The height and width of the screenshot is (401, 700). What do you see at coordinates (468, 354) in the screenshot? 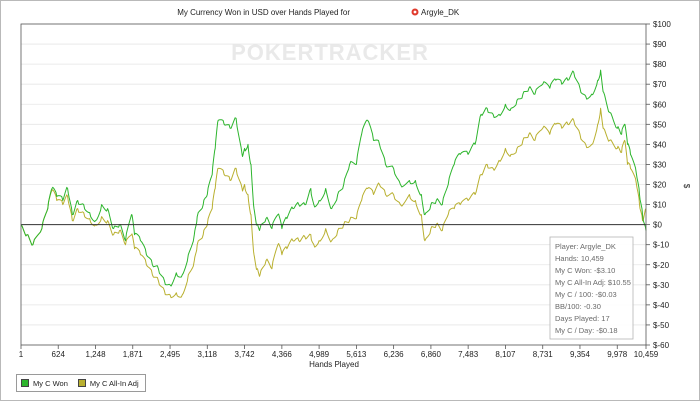
I see `x-tick-label: 7,483` at bounding box center [468, 354].